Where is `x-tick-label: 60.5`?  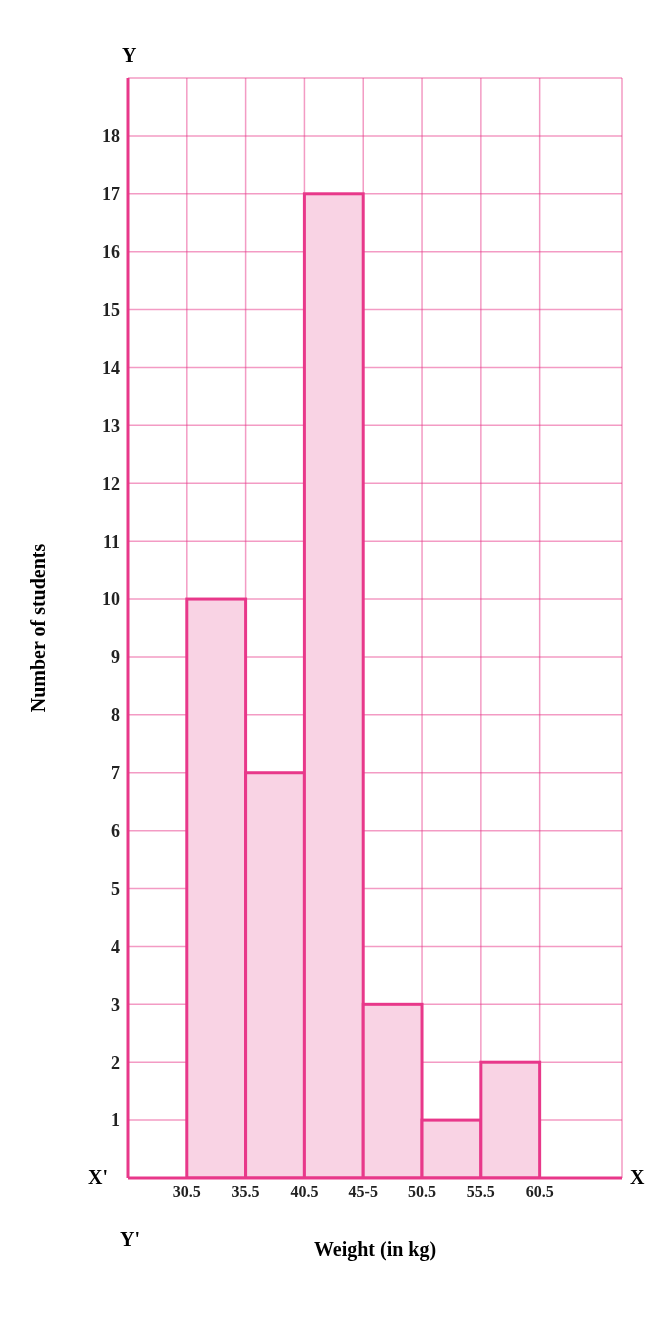 x-tick-label: 60.5 is located at coordinates (539, 1192).